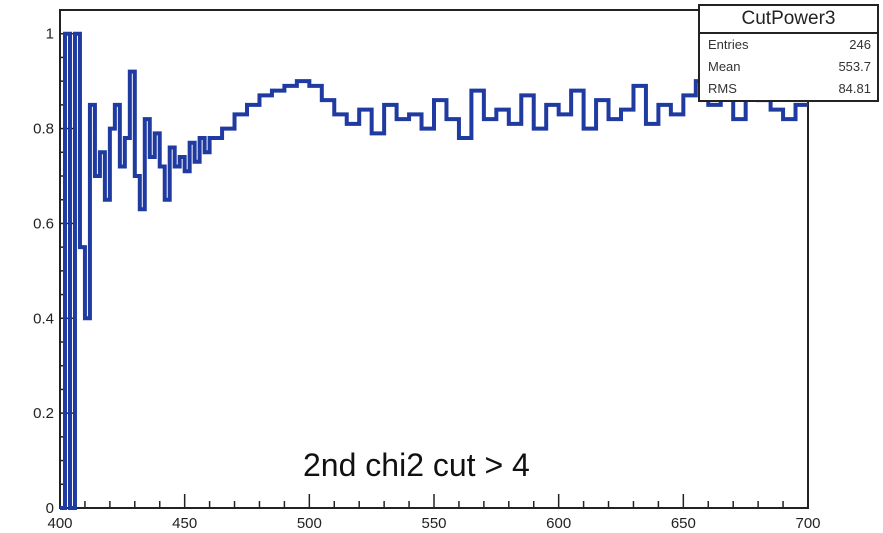  I want to click on x-tick-label: 650, so click(683, 523).